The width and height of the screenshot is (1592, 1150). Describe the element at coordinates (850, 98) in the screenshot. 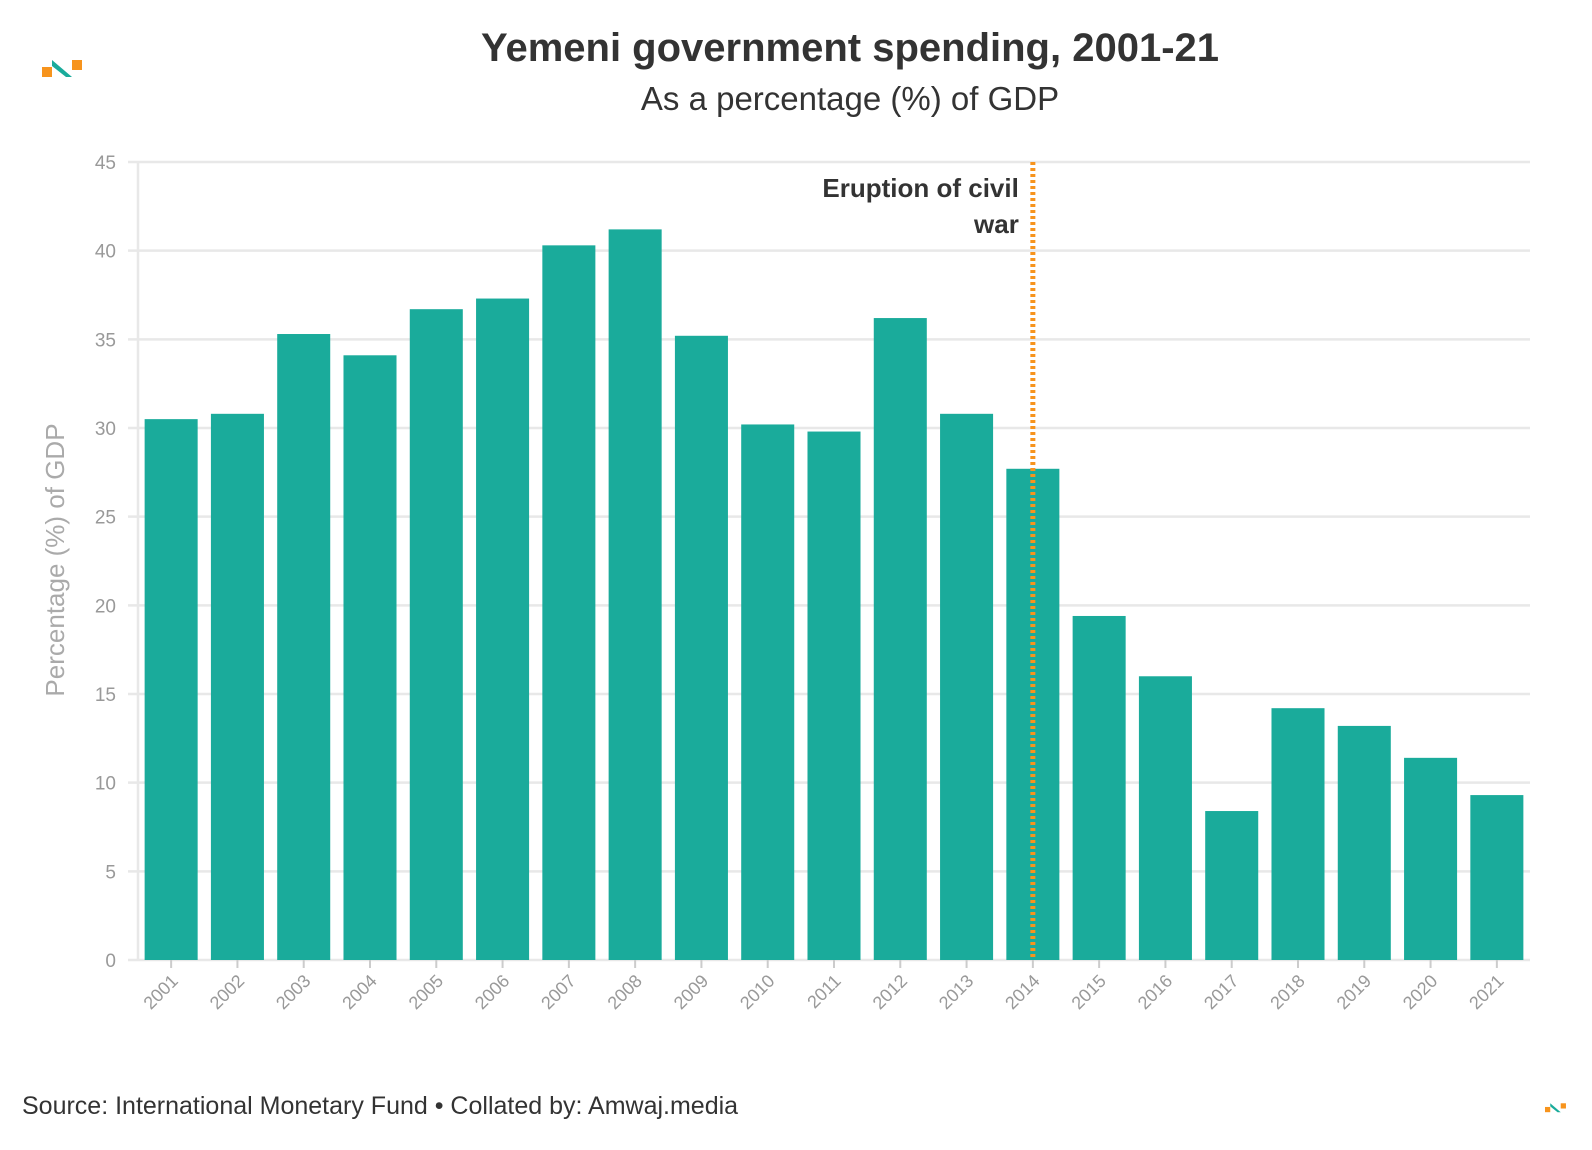

I see `chart-subtitle: As a percentage (%) of GDP` at that location.